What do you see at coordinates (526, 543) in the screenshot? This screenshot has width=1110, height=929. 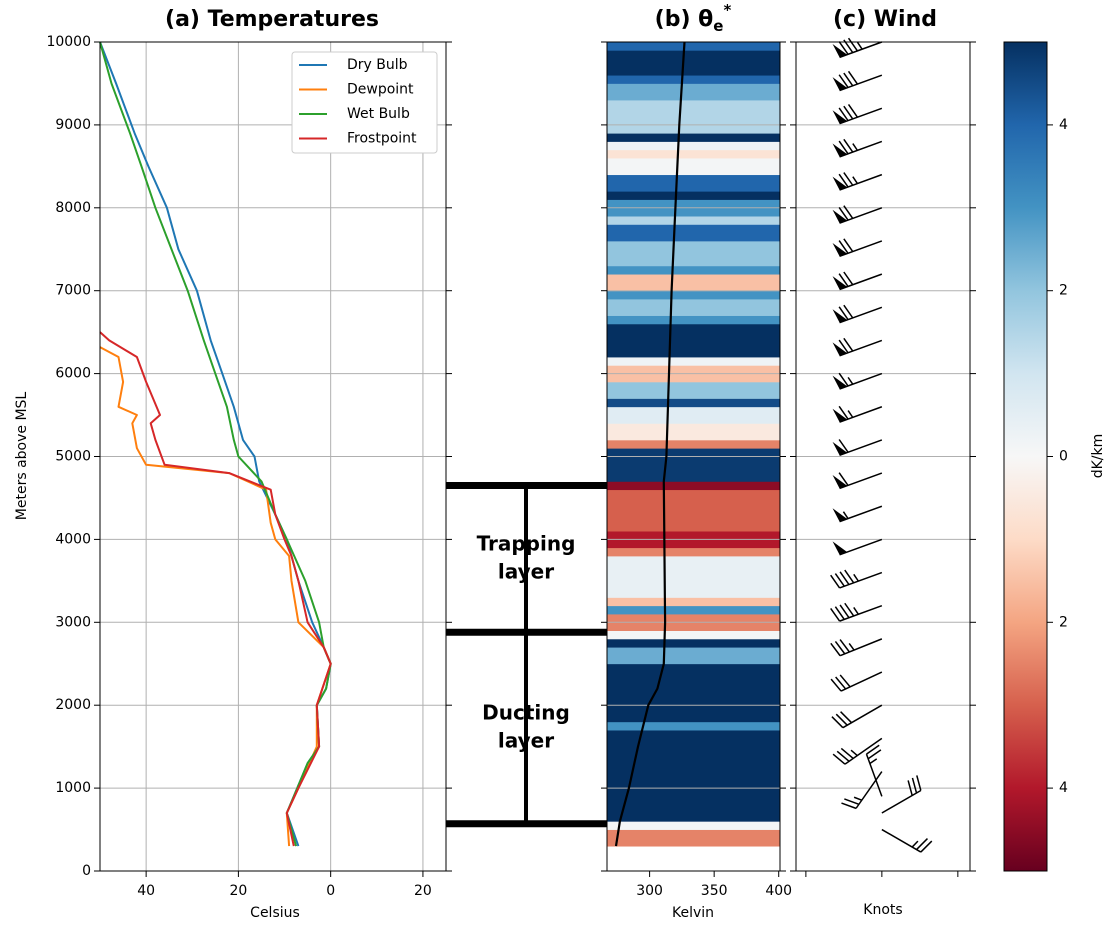 I see `layer-label: Trapping` at bounding box center [526, 543].